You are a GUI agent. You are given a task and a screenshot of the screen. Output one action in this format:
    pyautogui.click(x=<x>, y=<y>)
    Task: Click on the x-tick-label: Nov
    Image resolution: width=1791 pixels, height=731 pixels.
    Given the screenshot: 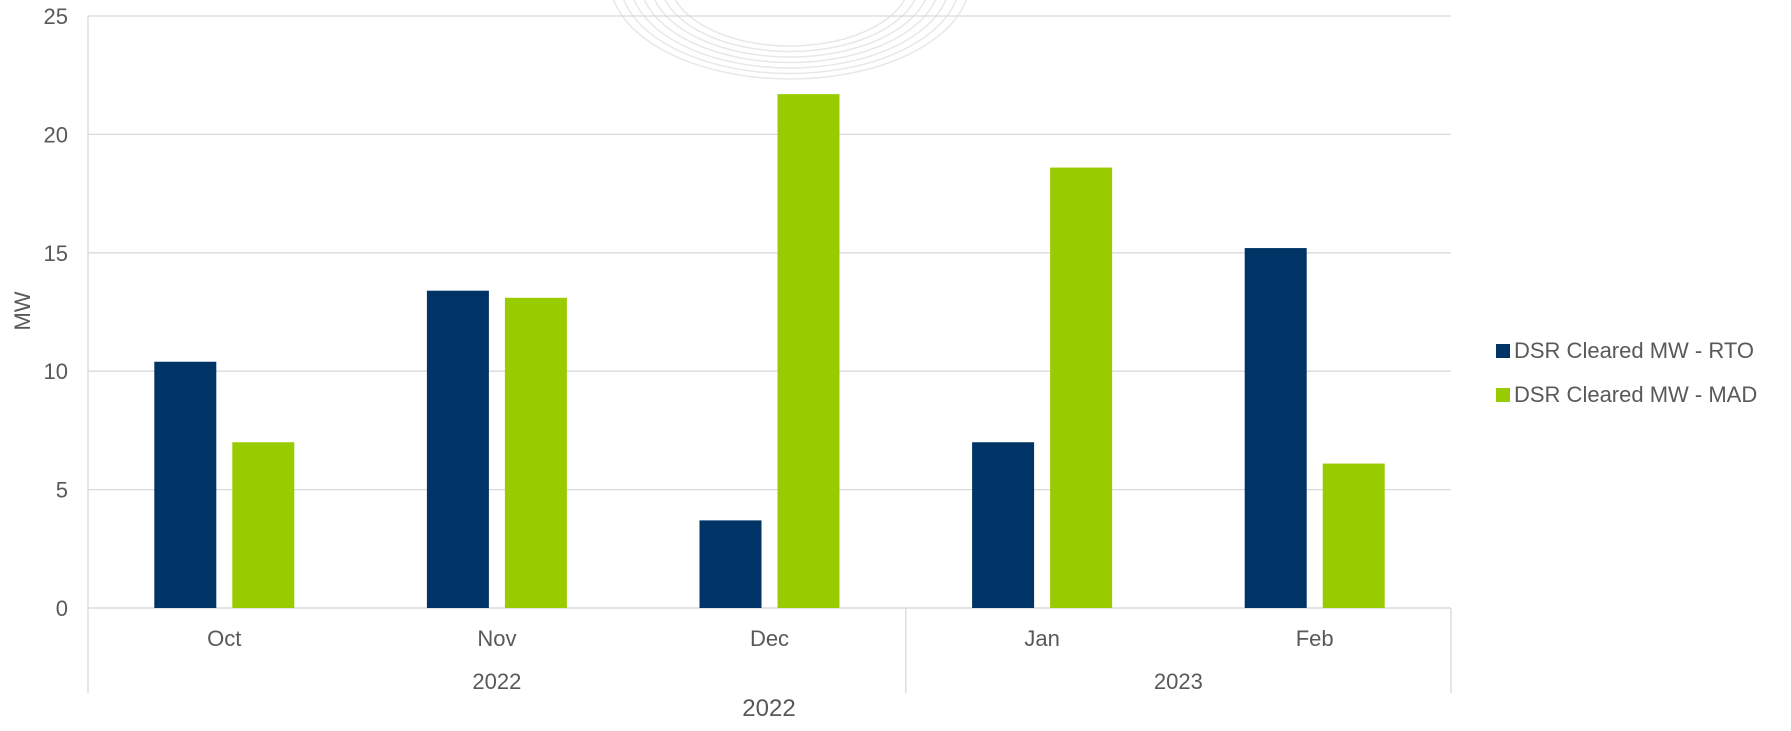 What is the action you would take?
    pyautogui.click(x=496, y=638)
    